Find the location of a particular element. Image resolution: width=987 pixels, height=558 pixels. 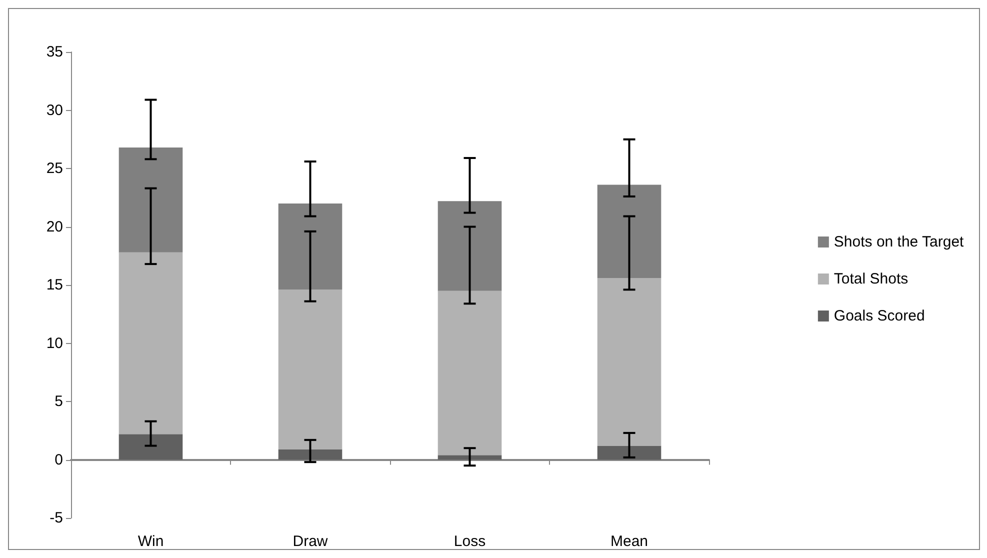

x-tick-label: Loss is located at coordinates (470, 541).